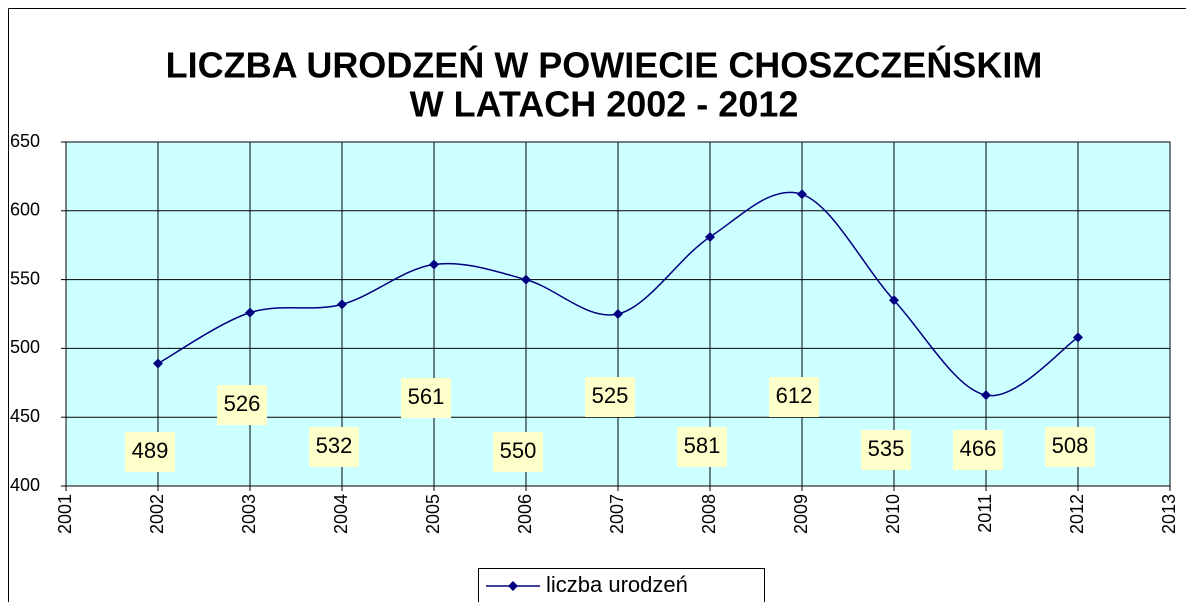  Describe the element at coordinates (617, 514) in the screenshot. I see `x-tick-label: 2007` at that location.